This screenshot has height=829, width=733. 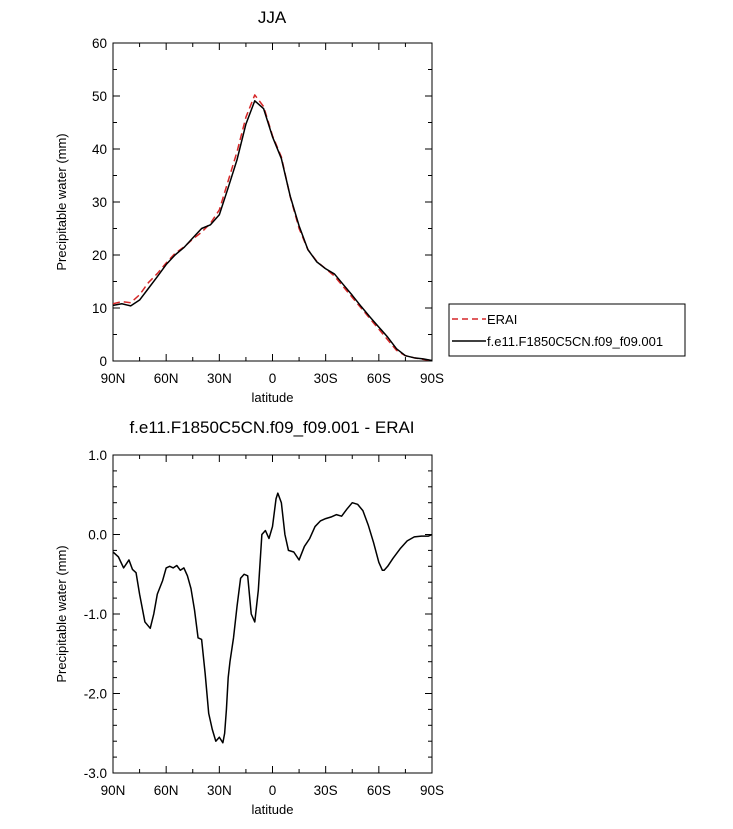 I want to click on legend: ERAI f.e11.F1850C5CN.f09_f09.001, so click(x=567, y=330).